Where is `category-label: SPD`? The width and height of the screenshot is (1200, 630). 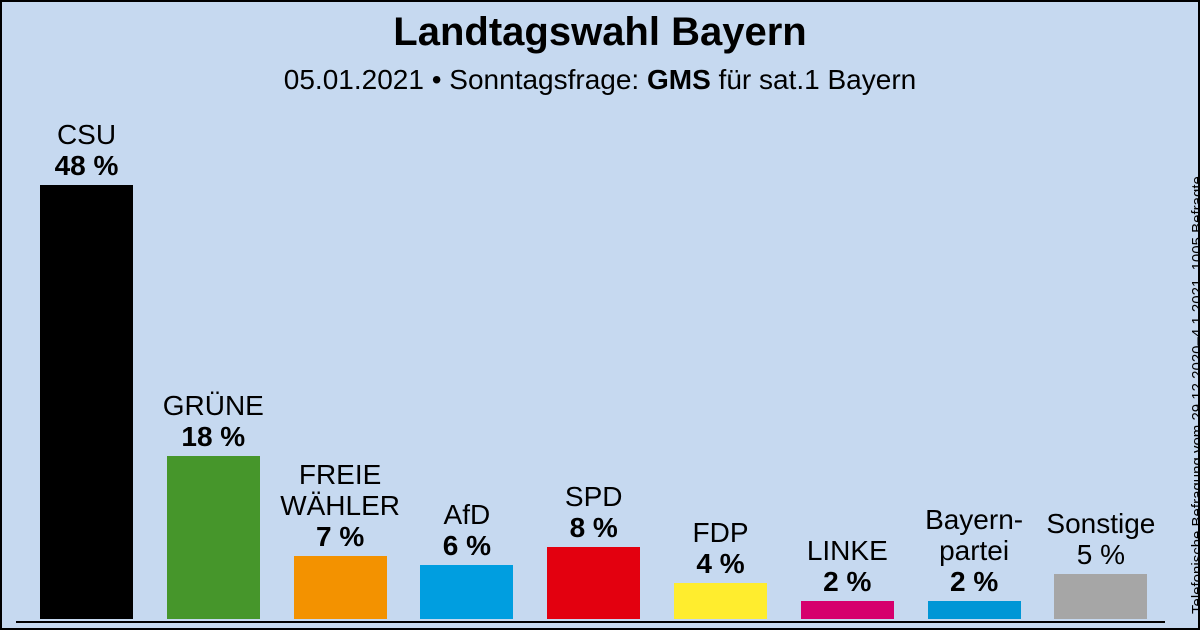 category-label: SPD is located at coordinates (593, 496).